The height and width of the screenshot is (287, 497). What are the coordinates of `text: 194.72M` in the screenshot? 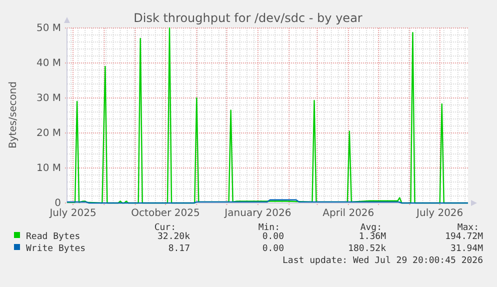 It's located at (464, 237).